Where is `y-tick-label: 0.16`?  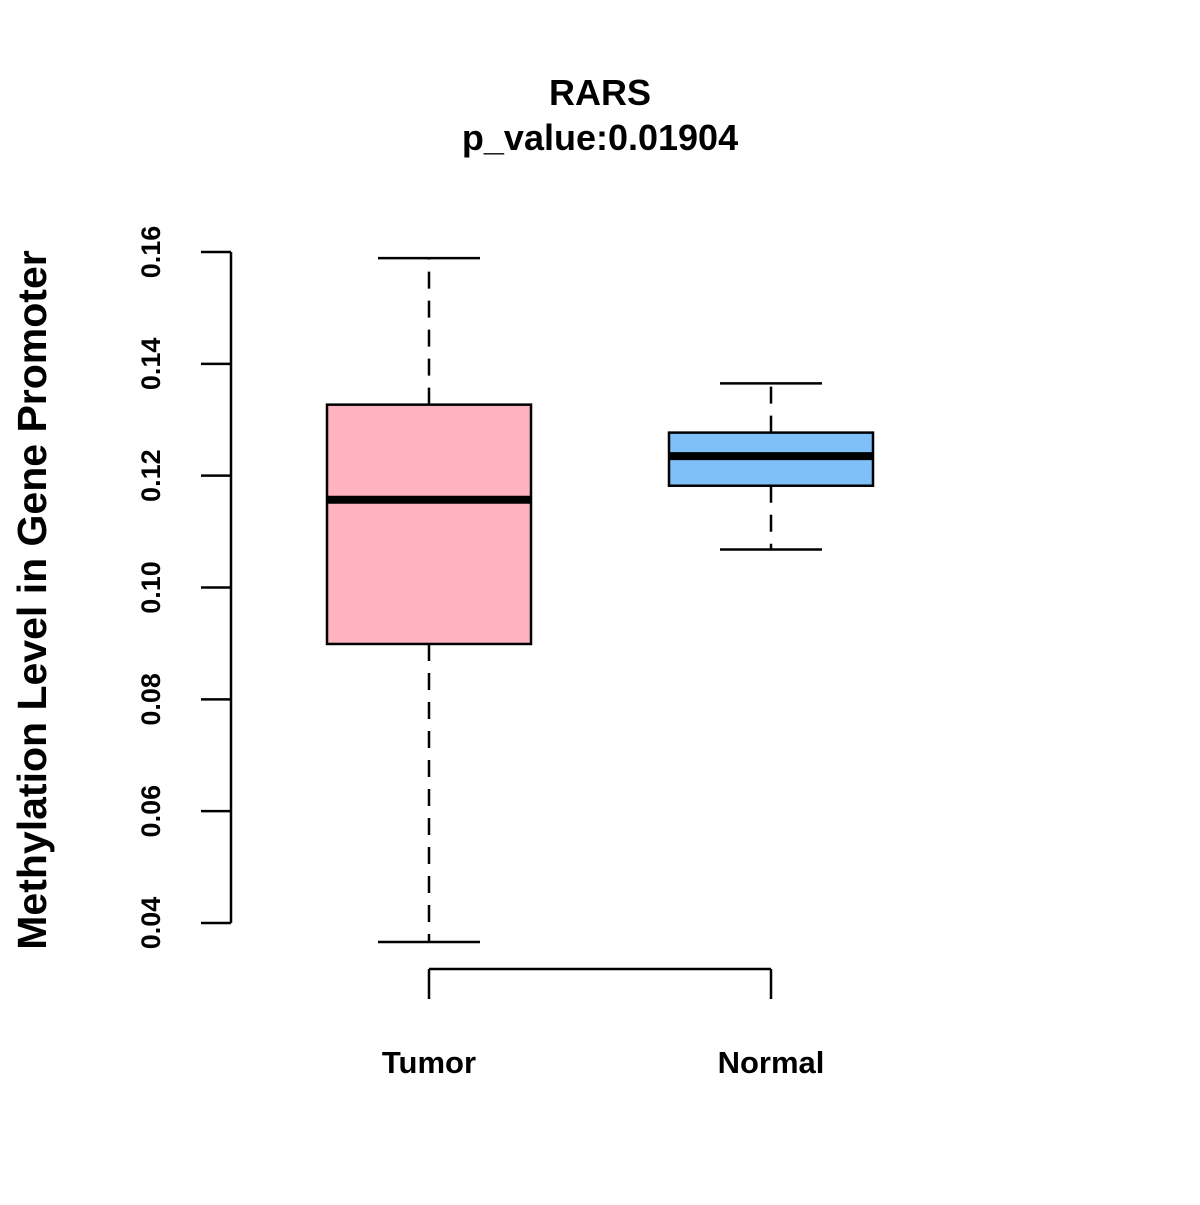 y-tick-label: 0.16 is located at coordinates (151, 252).